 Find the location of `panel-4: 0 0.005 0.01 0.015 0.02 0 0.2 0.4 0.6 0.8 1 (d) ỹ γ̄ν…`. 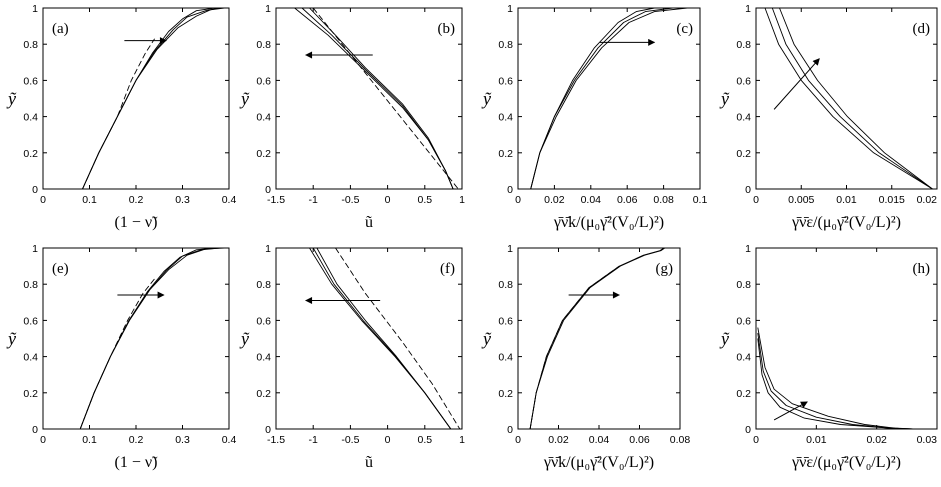

panel-4: 0 0.005 0.01 0.015 0.02 0 0.2 0.4 0.6 0.8 1 (d) ỹ γ̄ν… is located at coordinates (828, 117).